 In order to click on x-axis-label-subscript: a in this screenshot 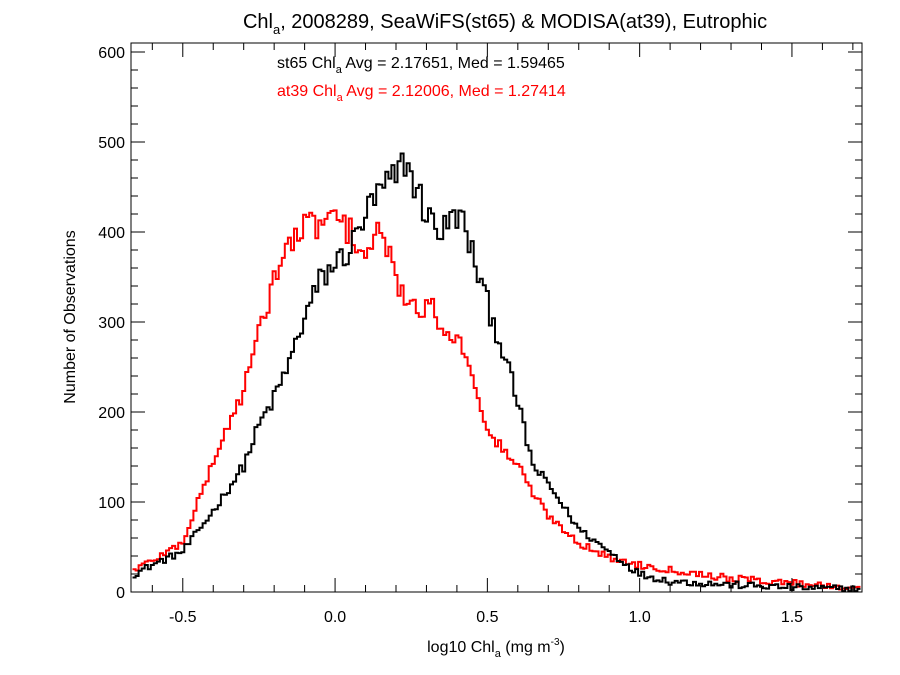, I will do `click(498, 654)`.